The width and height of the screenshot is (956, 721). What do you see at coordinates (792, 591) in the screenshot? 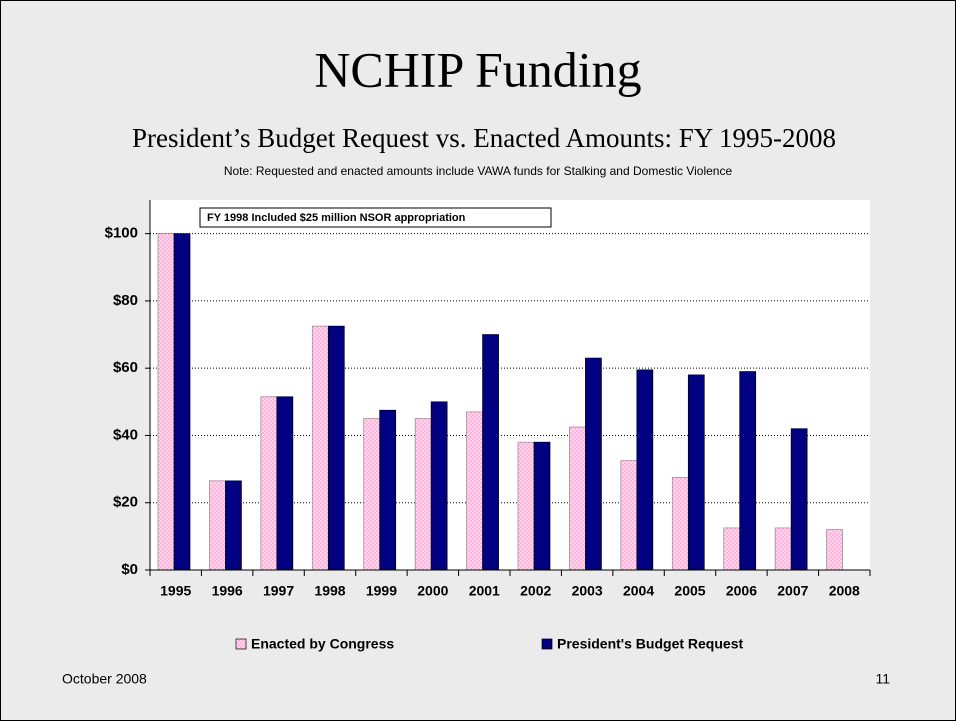
I see `x-tick-label: 2007` at bounding box center [792, 591].